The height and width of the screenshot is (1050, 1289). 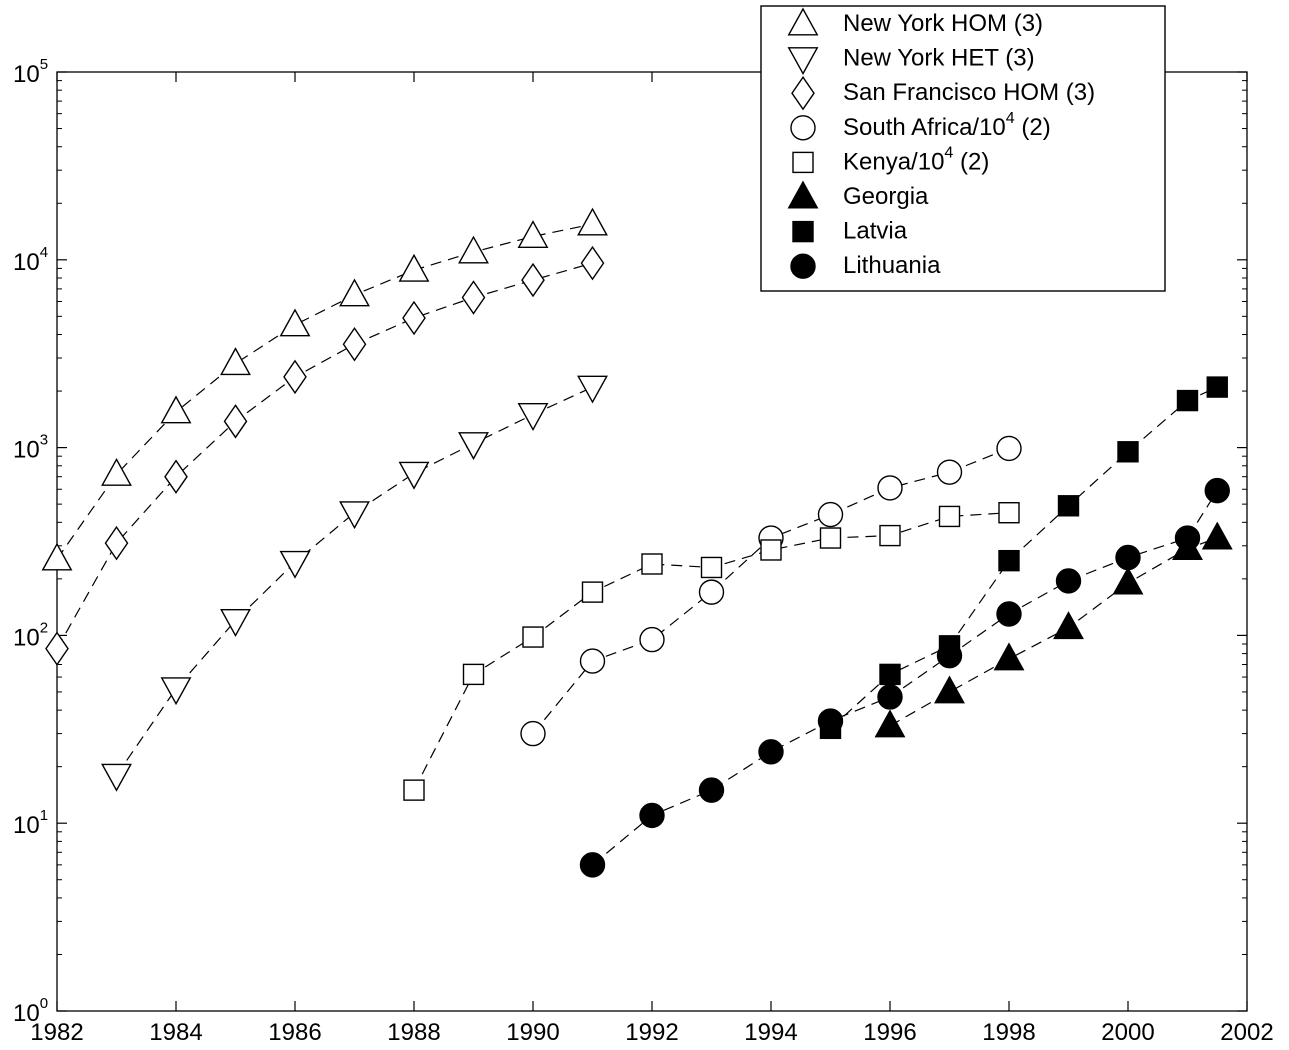 What do you see at coordinates (175, 1032) in the screenshot?
I see `x-tick-label: 1984` at bounding box center [175, 1032].